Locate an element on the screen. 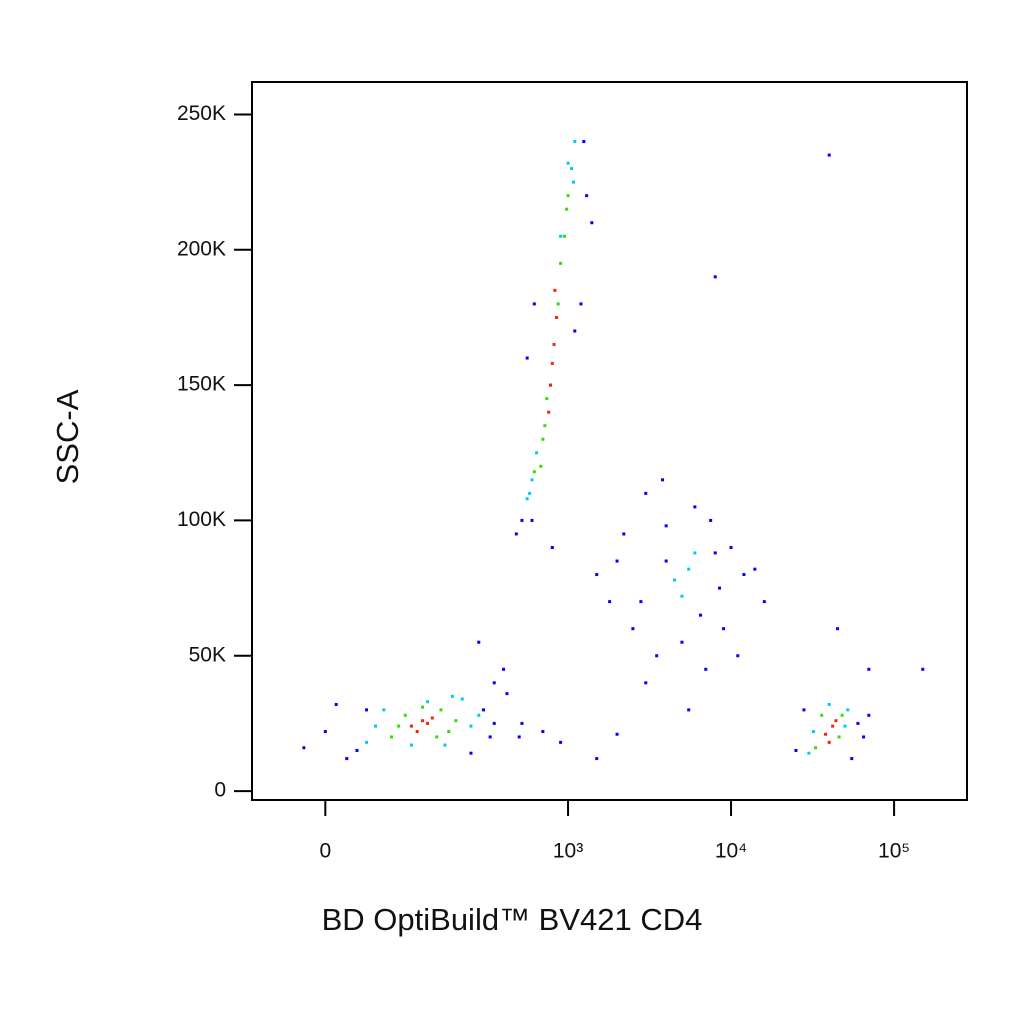 Image resolution: width=1024 pixels, height=1029 pixels. x-tick-label: 10³ is located at coordinates (568, 851).